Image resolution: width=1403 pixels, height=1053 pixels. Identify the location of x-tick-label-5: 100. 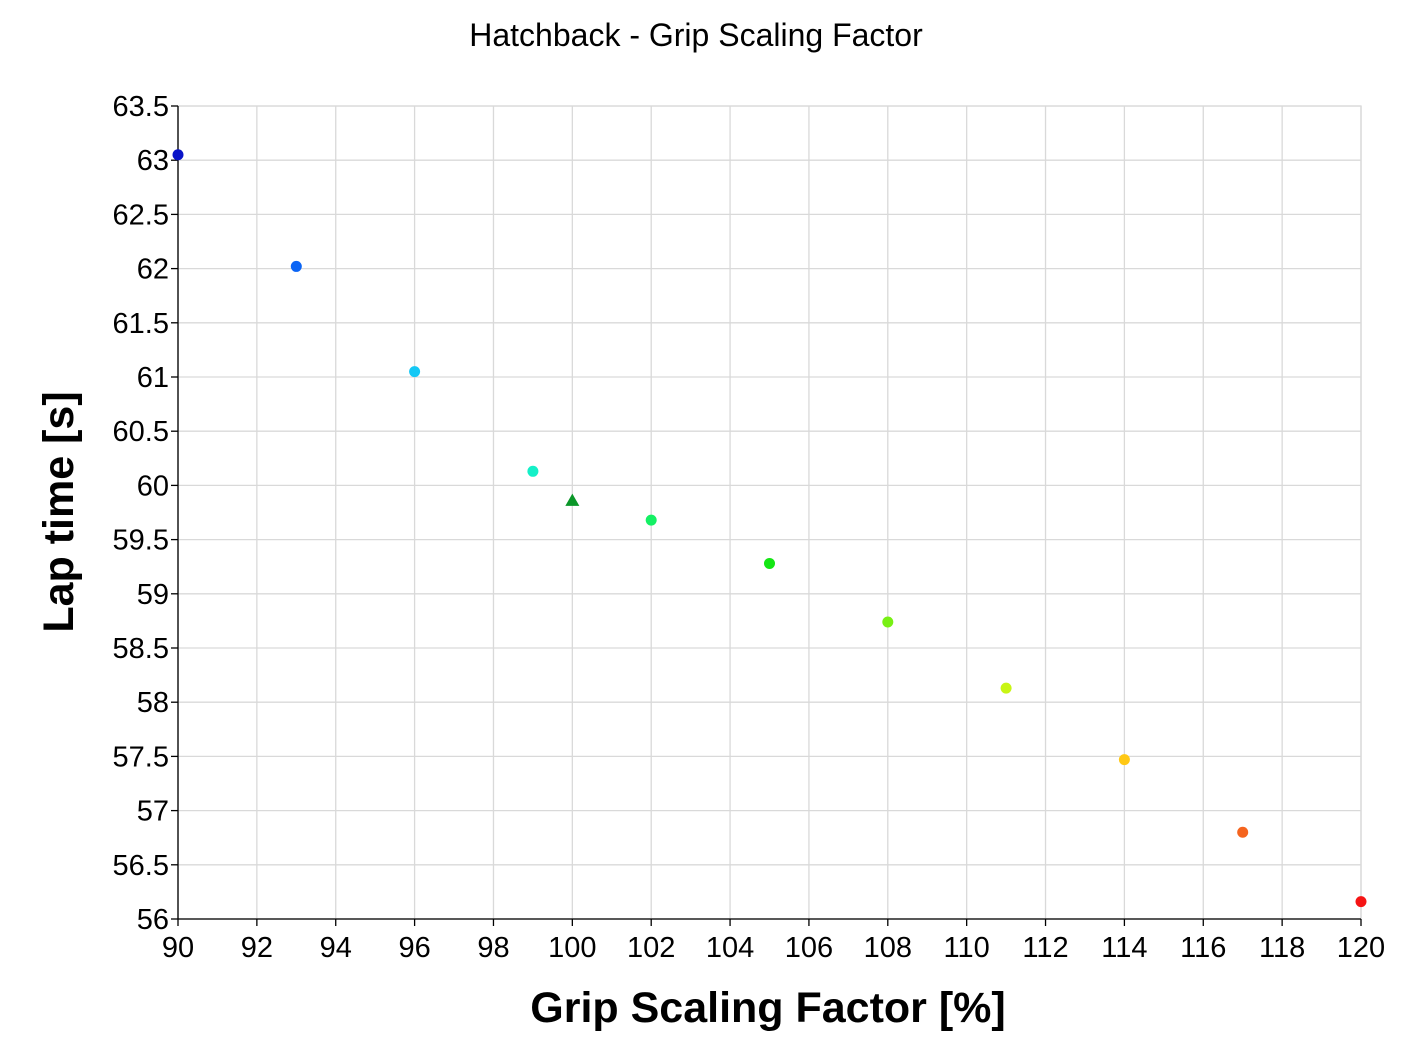
(572, 948).